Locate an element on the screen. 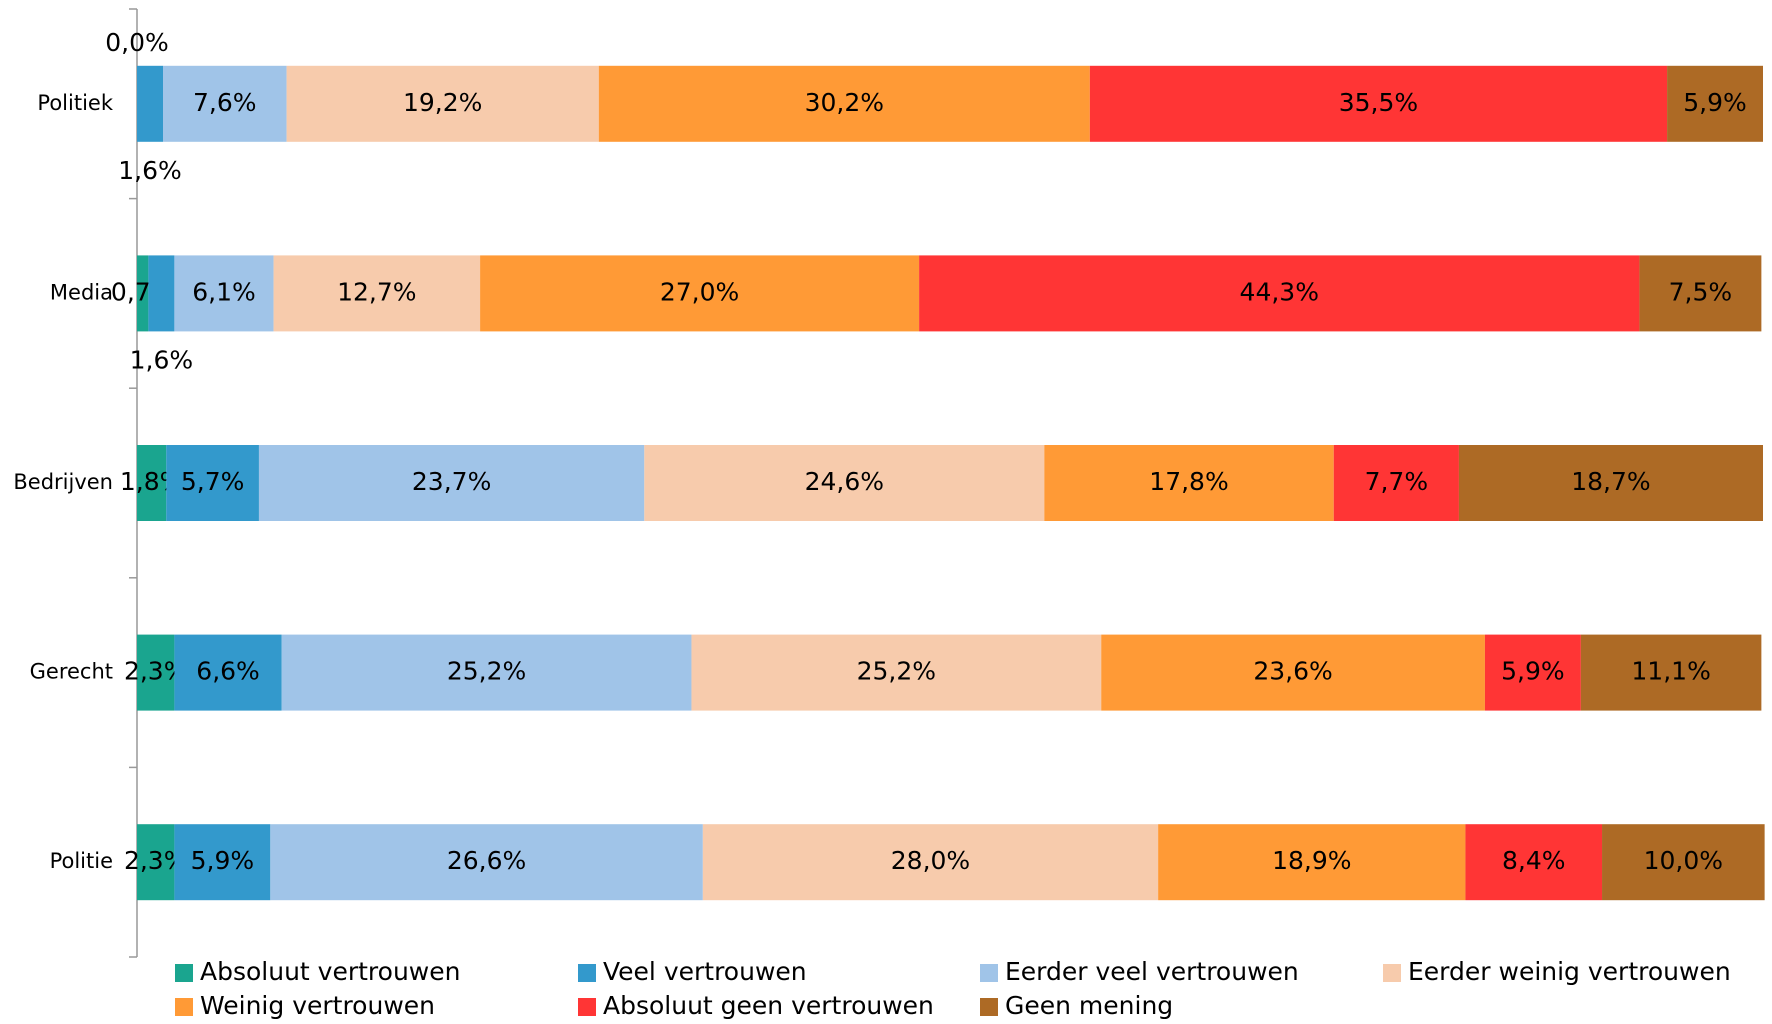  value-label: 11,1% is located at coordinates (1670, 671).